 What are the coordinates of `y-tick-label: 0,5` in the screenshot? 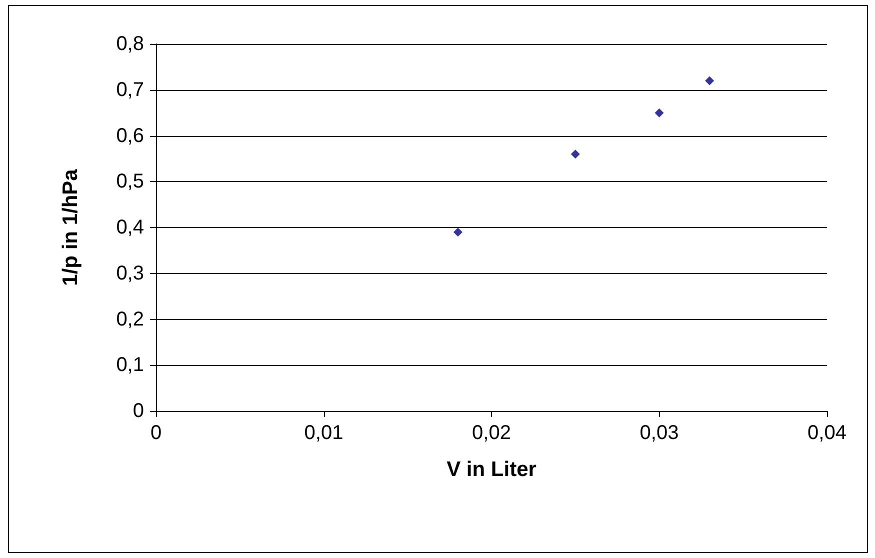 It's located at (130, 181).